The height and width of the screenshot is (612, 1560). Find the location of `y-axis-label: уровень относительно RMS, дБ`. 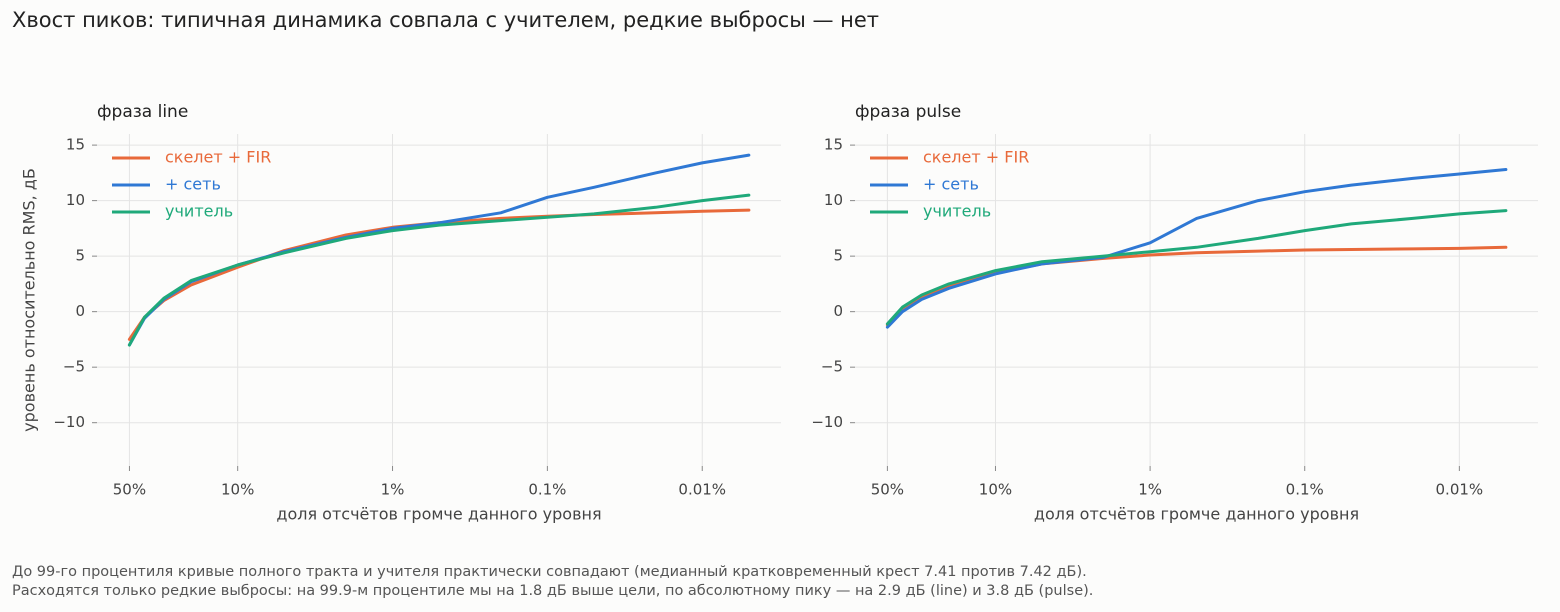

y-axis-label: уровень относительно RMS, дБ is located at coordinates (29, 300).